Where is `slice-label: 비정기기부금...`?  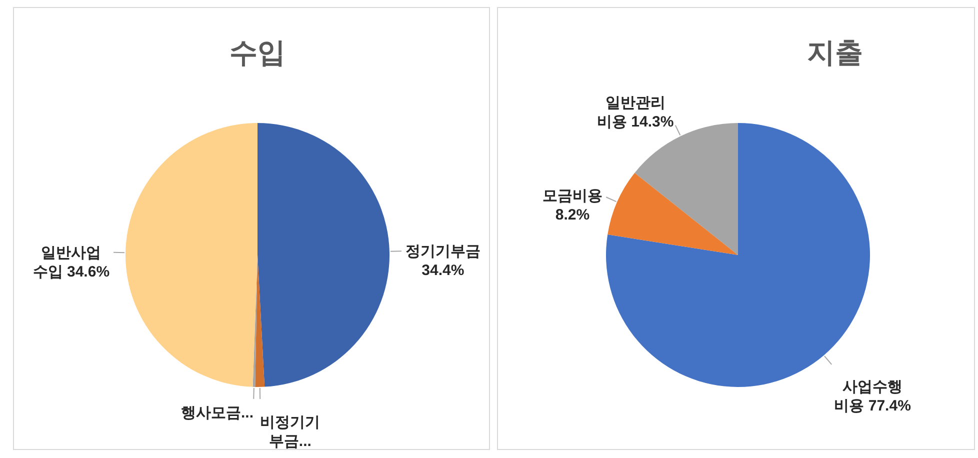 slice-label: 비정기기부금... is located at coordinates (290, 432).